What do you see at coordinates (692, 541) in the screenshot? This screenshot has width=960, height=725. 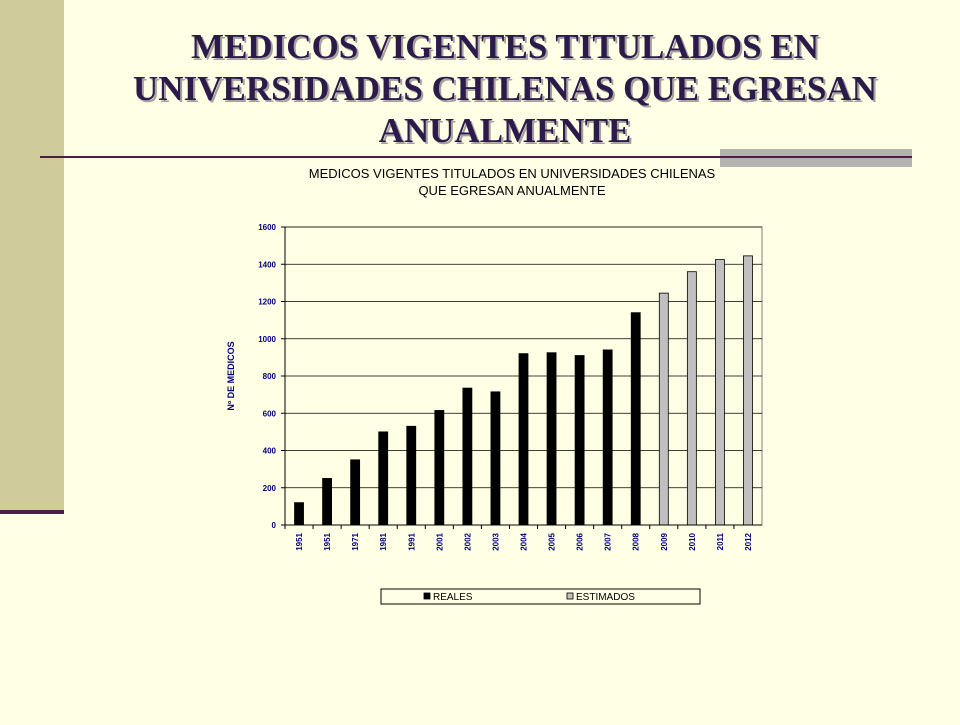 I see `x-tick-label: 2010` at bounding box center [692, 541].